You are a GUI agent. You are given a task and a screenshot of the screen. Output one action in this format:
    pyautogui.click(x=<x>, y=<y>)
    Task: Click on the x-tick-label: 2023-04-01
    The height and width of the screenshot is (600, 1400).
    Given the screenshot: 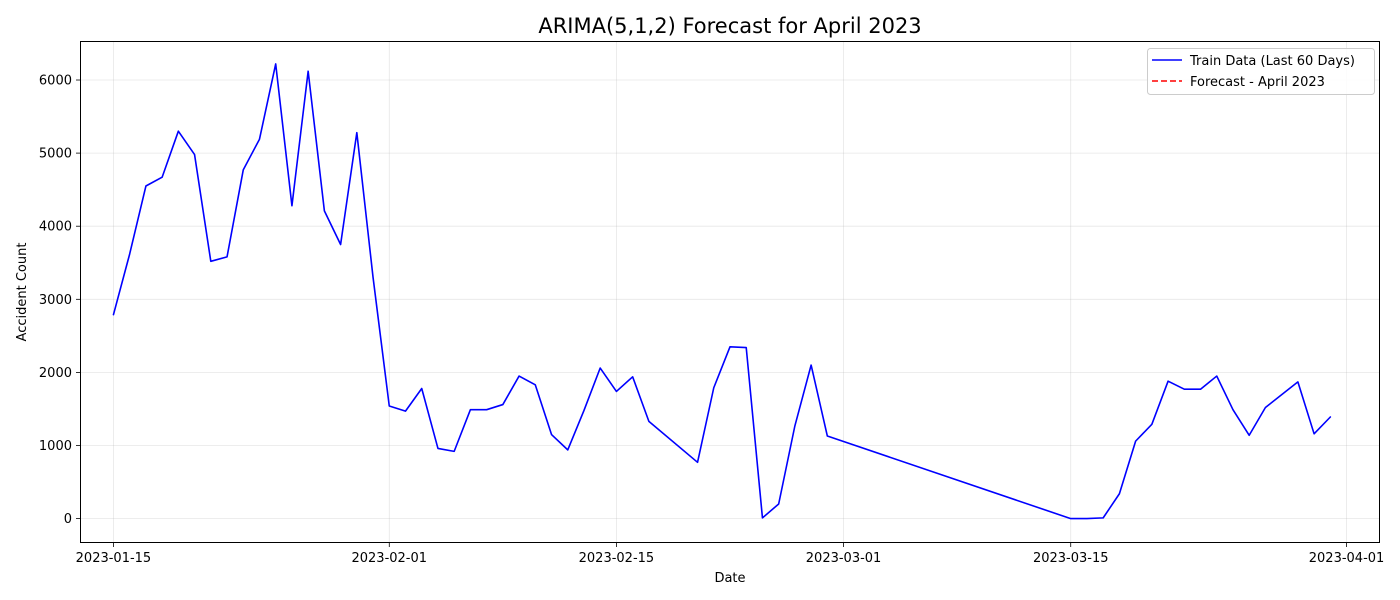 What is the action you would take?
    pyautogui.click(x=1347, y=558)
    